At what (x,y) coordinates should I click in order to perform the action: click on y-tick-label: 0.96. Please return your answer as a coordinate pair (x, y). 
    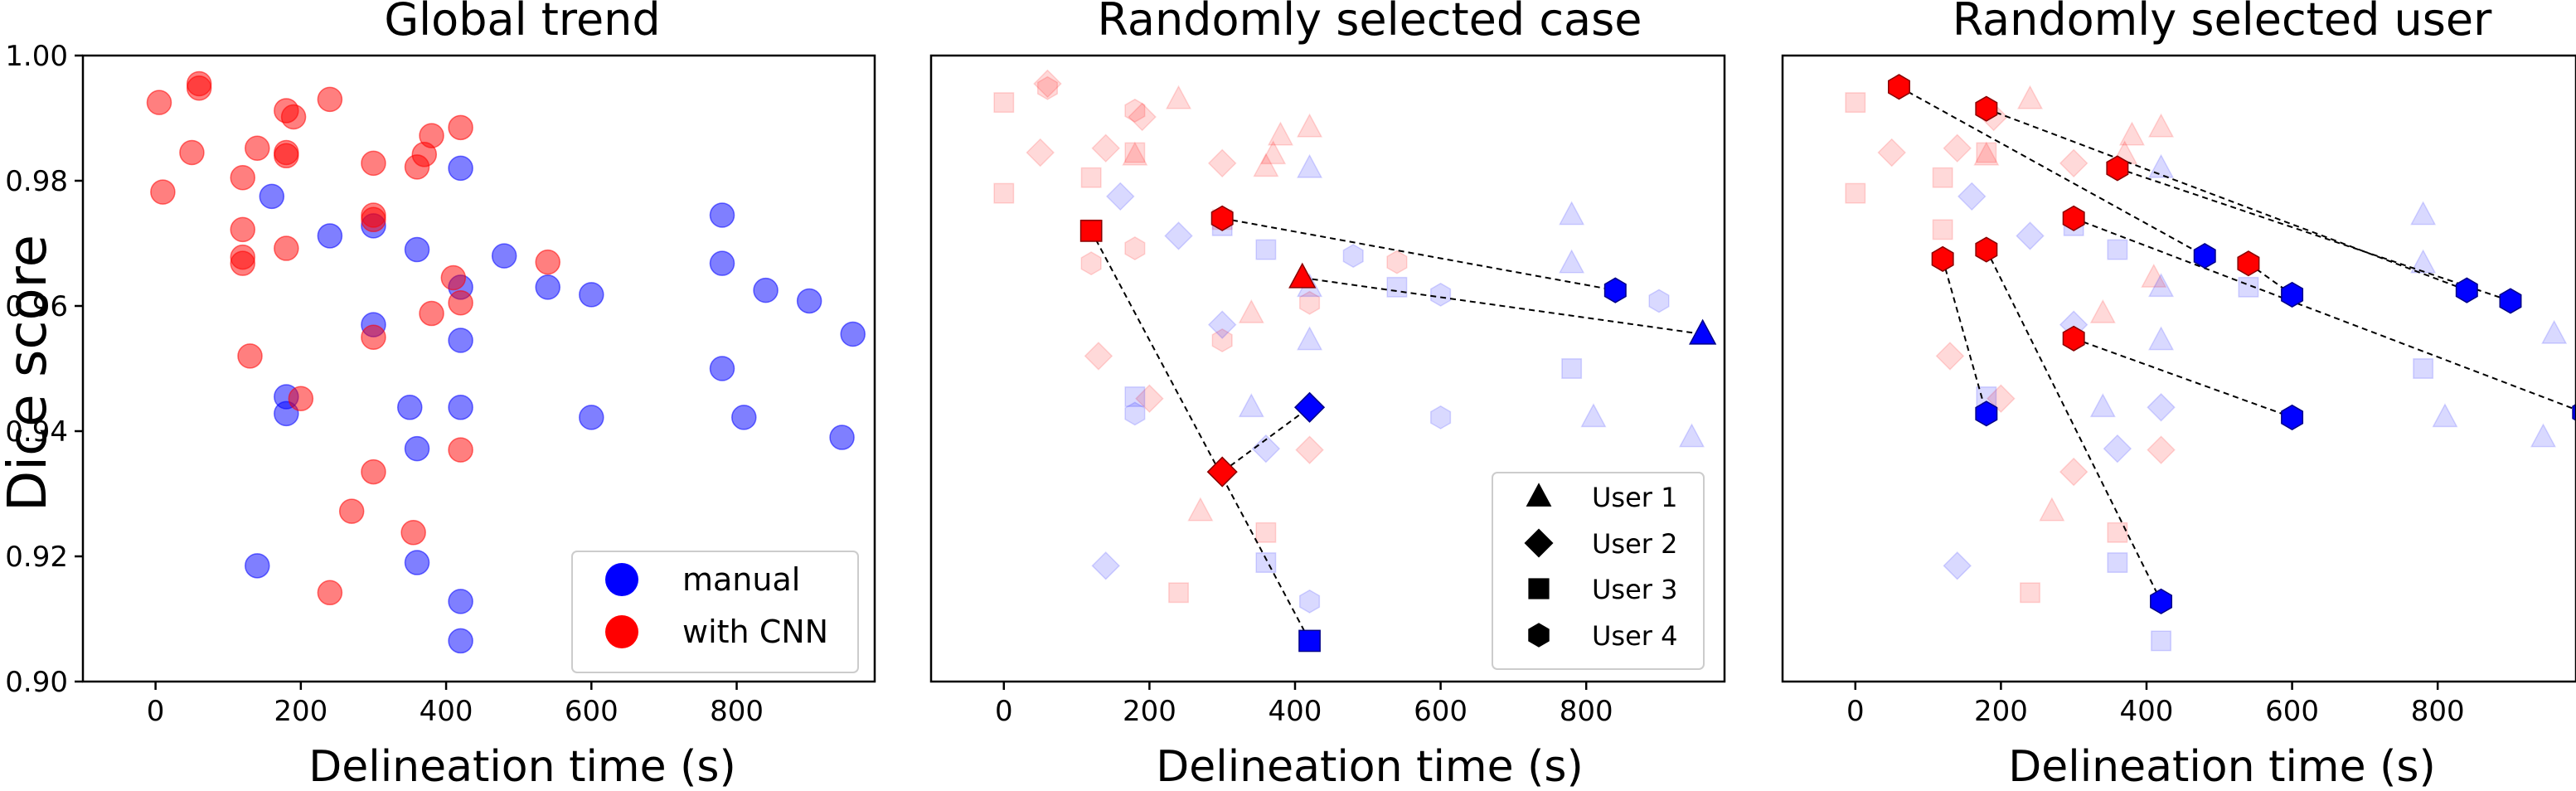
    Looking at the image, I should click on (36, 306).